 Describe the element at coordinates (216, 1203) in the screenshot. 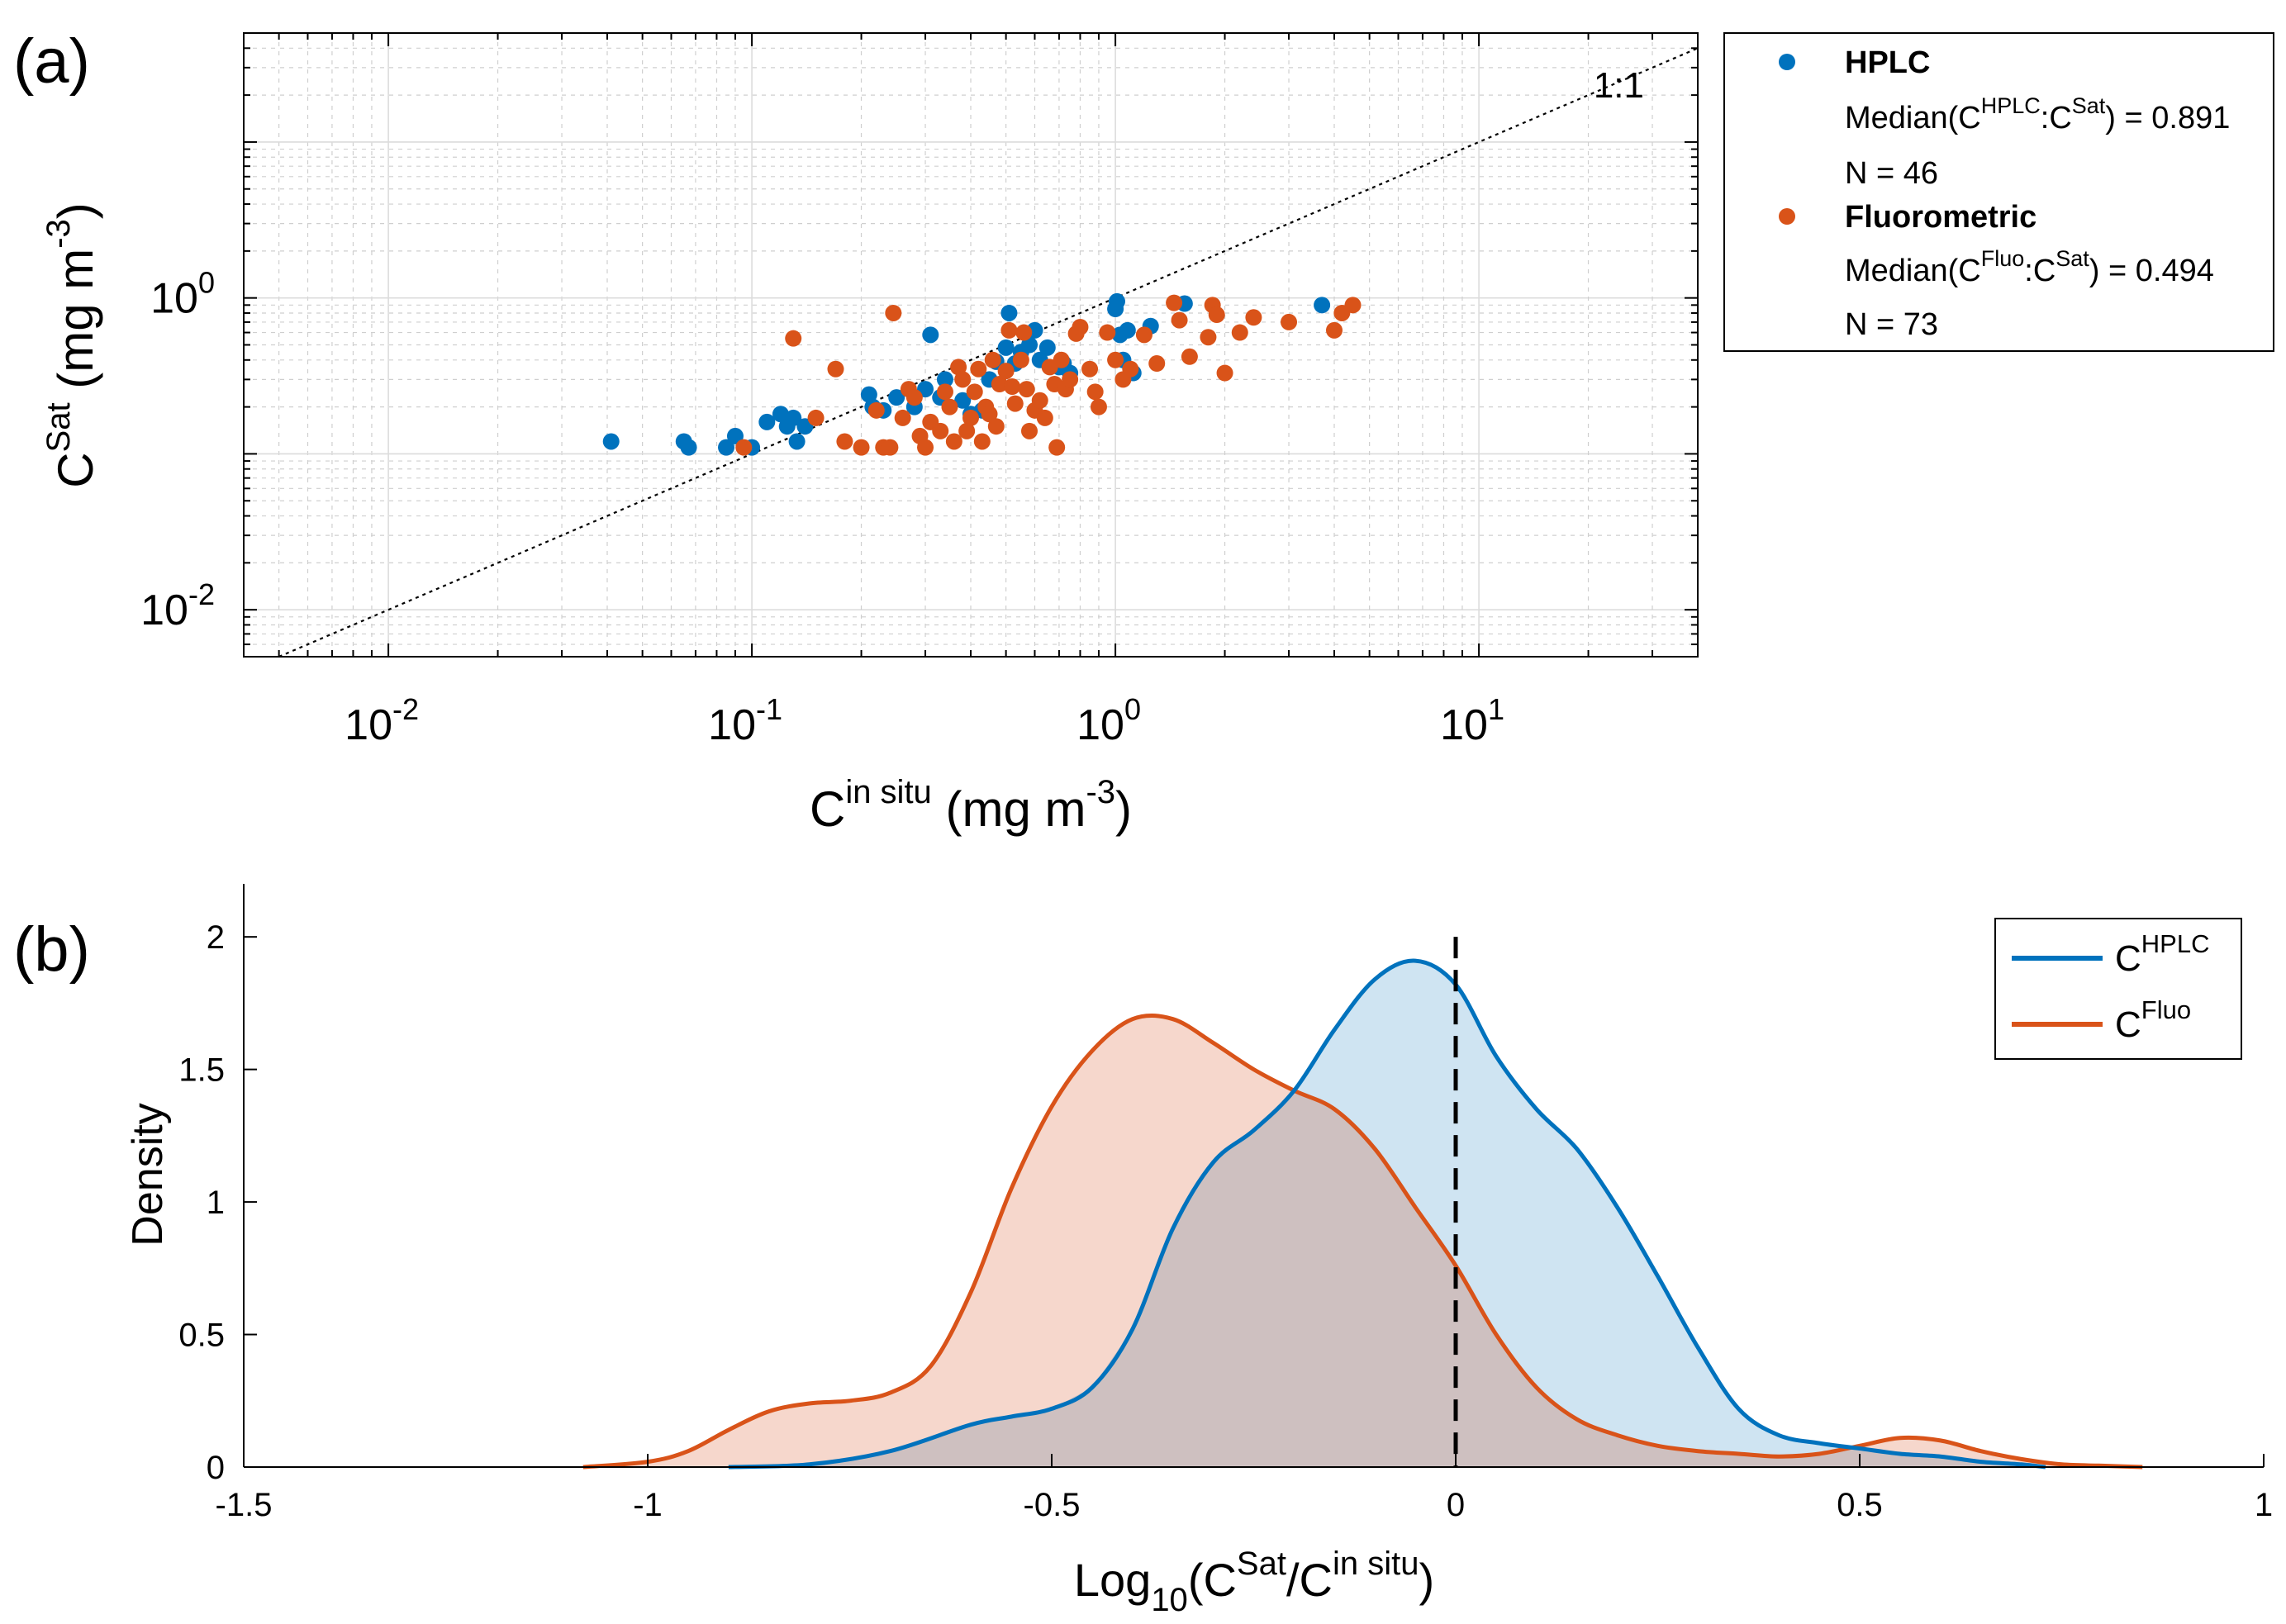

I see `density-y-tick-label: 1` at that location.